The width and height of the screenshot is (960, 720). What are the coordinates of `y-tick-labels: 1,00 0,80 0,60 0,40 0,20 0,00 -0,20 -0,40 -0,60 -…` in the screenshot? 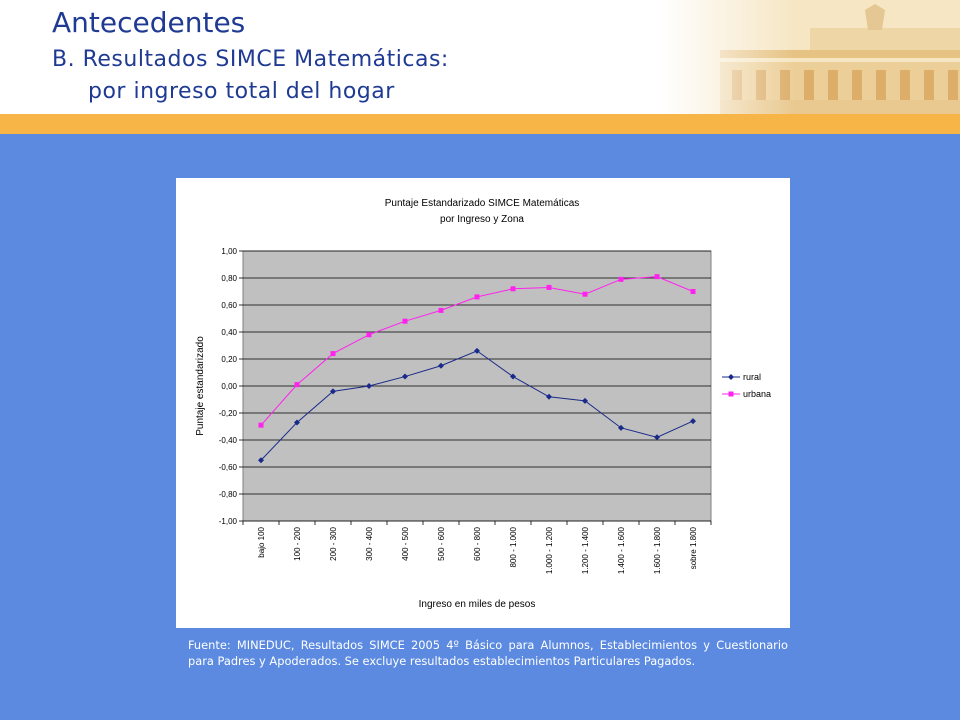 It's located at (228, 386).